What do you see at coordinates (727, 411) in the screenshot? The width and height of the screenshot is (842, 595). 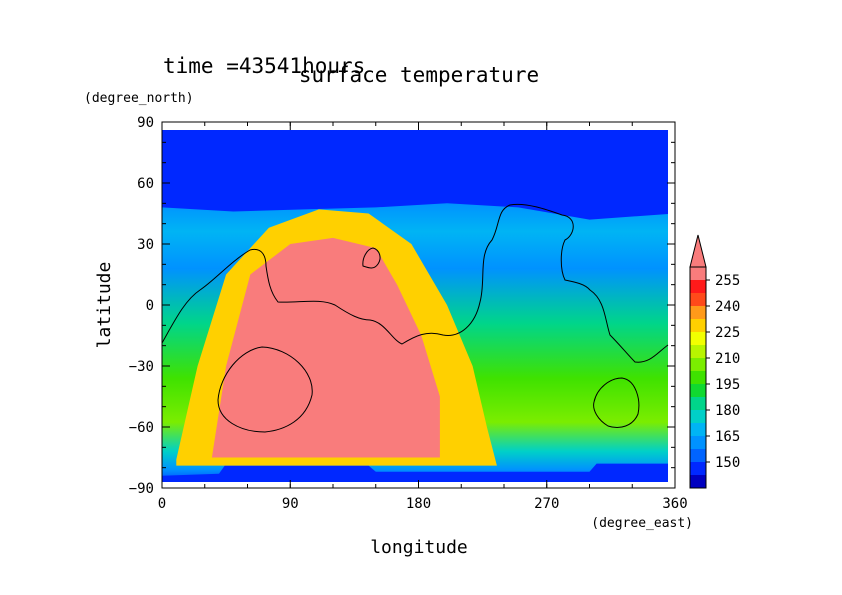 I see `colorbar-label: 180` at bounding box center [727, 411].